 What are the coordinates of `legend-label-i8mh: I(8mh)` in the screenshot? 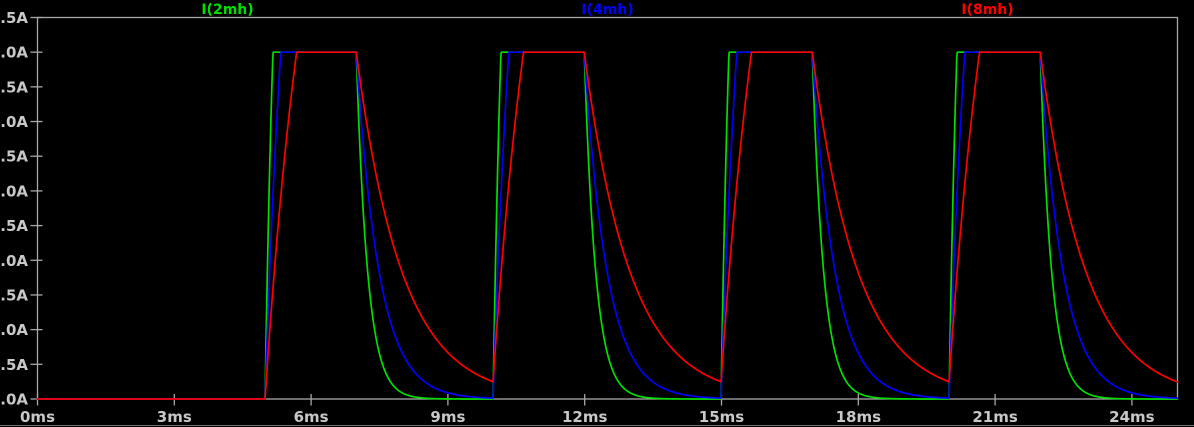 It's located at (987, 10).